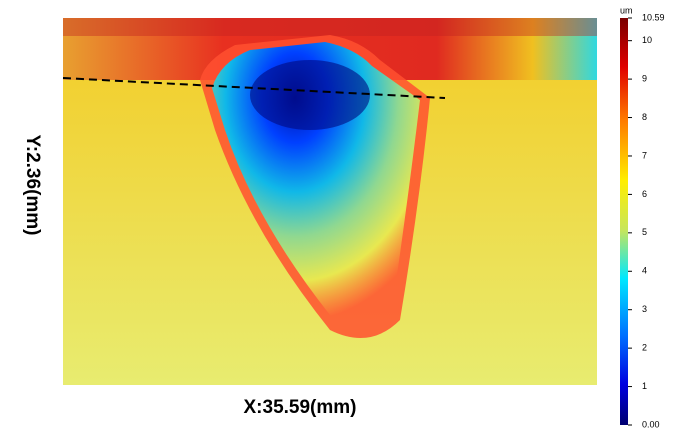 Image resolution: width=683 pixels, height=431 pixels. What do you see at coordinates (300, 407) in the screenshot?
I see `x-label: X:35.59(mm)` at bounding box center [300, 407].